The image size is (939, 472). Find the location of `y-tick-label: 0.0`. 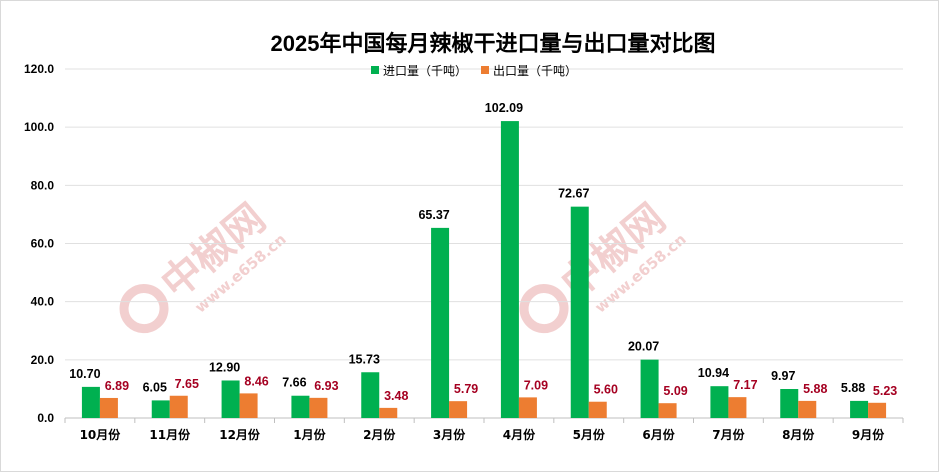

y-tick-label: 0.0 is located at coordinates (45, 418).